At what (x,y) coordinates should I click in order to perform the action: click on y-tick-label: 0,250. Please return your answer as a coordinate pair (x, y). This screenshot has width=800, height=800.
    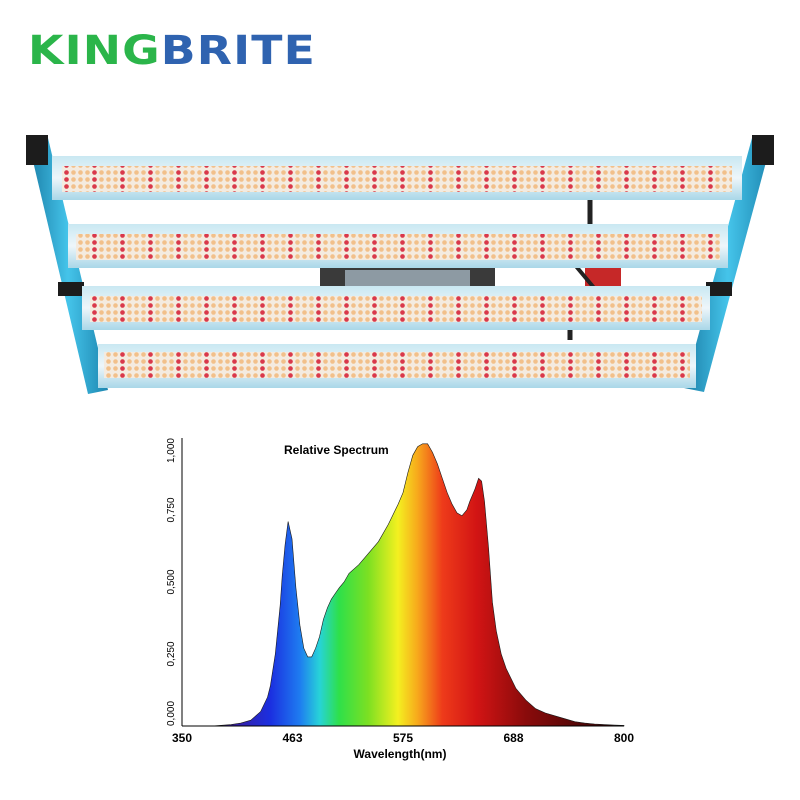
    Looking at the image, I should click on (171, 653).